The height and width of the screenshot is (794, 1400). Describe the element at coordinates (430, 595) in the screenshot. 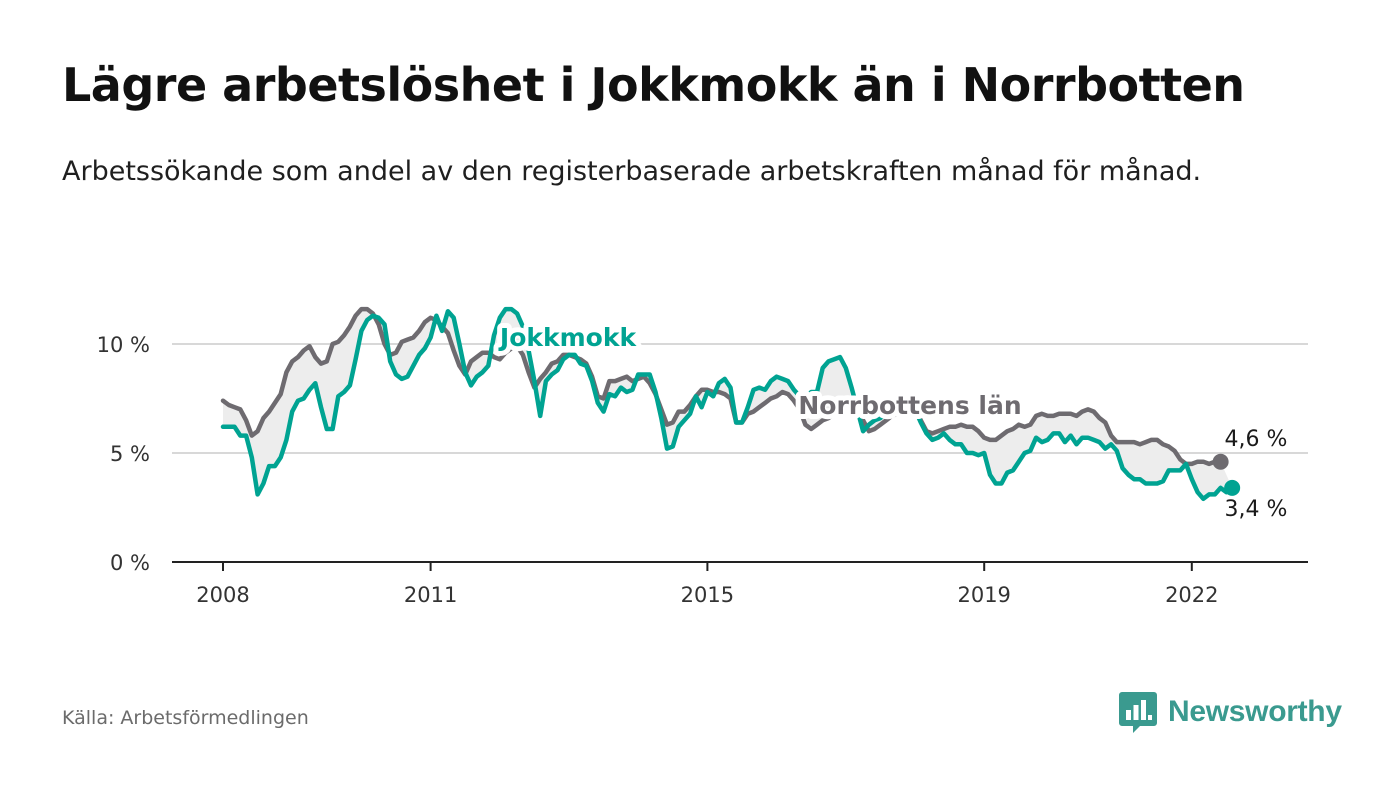

I see `x-tick-label-1: 2011` at that location.